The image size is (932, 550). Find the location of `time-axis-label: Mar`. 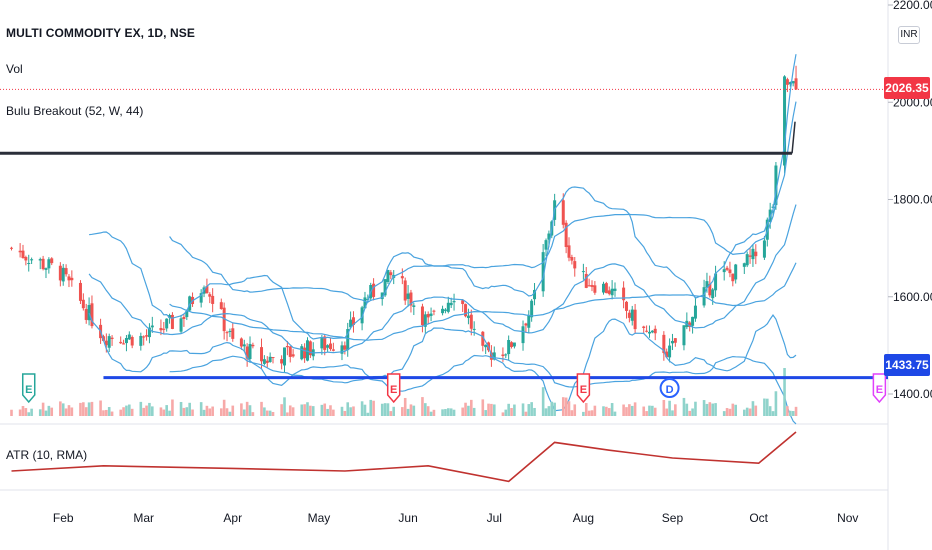

time-axis-label: Mar is located at coordinates (143, 518).